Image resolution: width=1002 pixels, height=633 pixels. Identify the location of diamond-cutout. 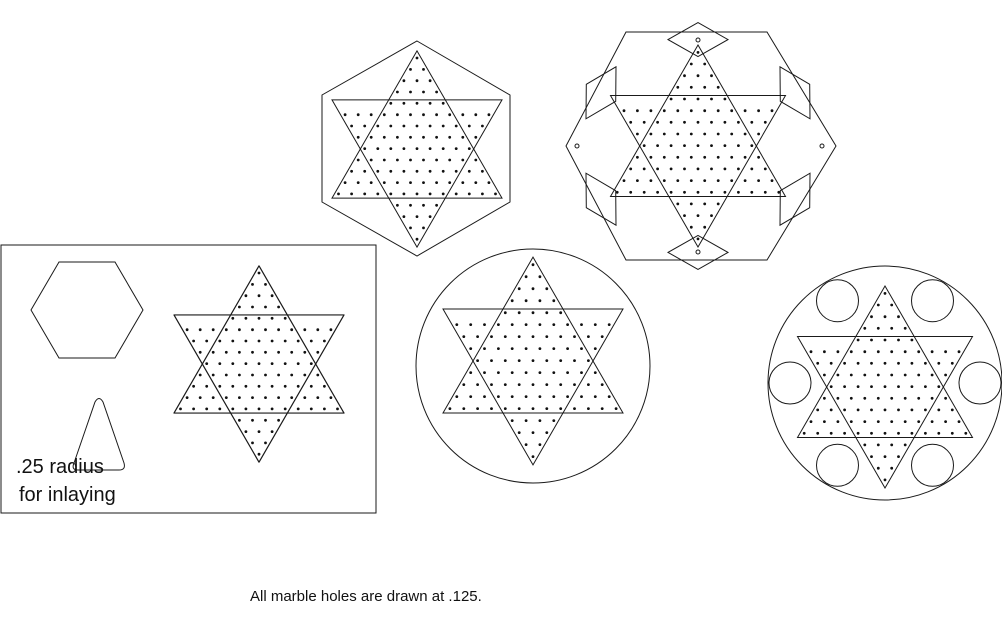
(795, 92).